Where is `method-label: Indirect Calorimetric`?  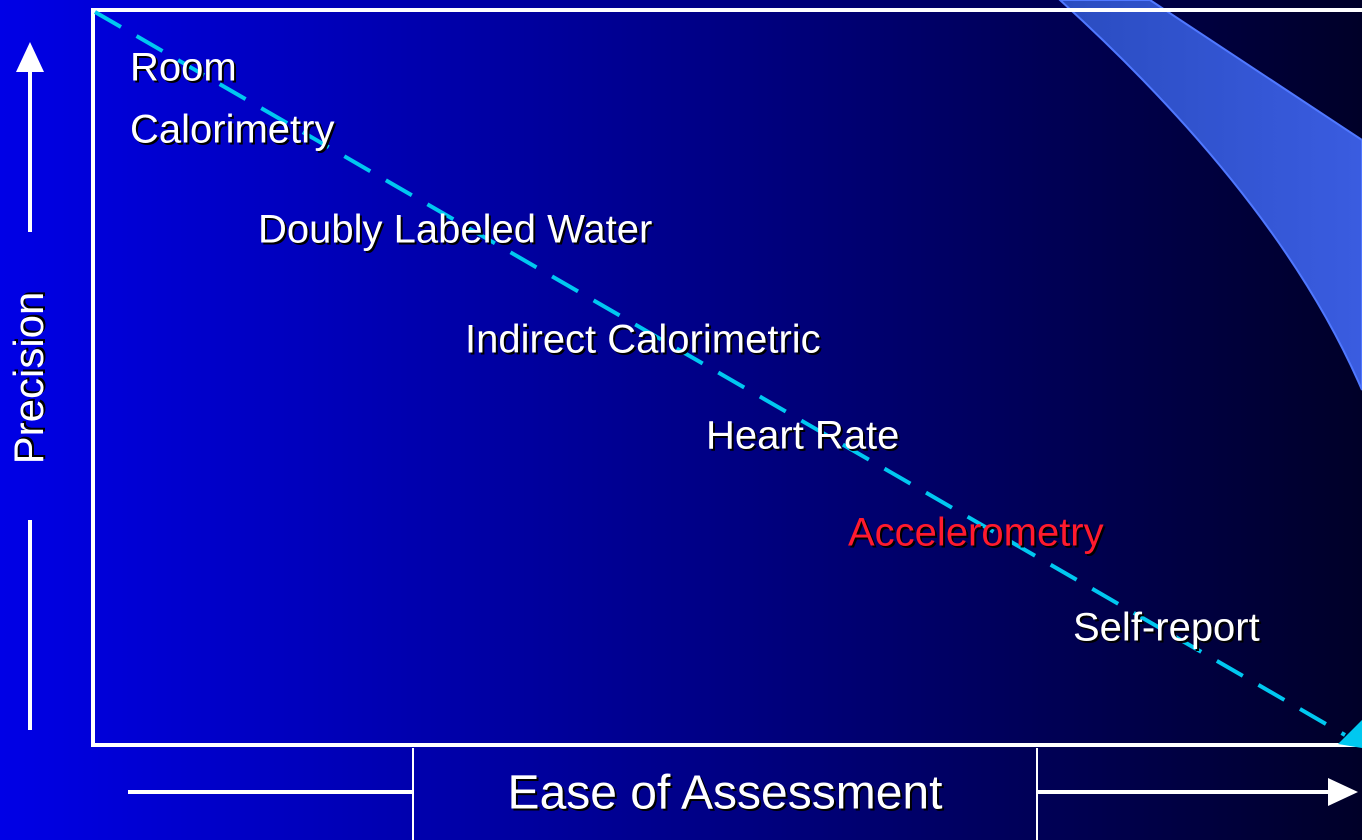 method-label: Indirect Calorimetric is located at coordinates (643, 340).